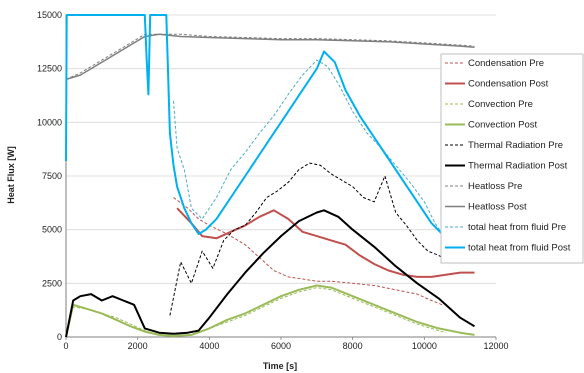 The height and width of the screenshot is (373, 584). I want to click on y-tick-label: 7500, so click(52, 176).